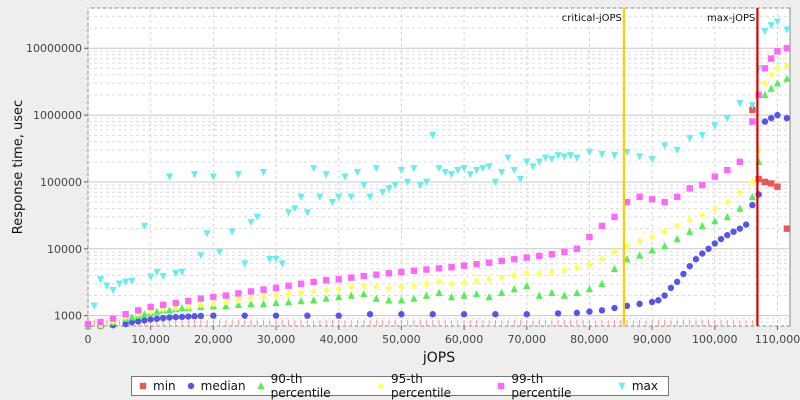  I want to click on x-tick-label: 110,000, so click(777, 339).